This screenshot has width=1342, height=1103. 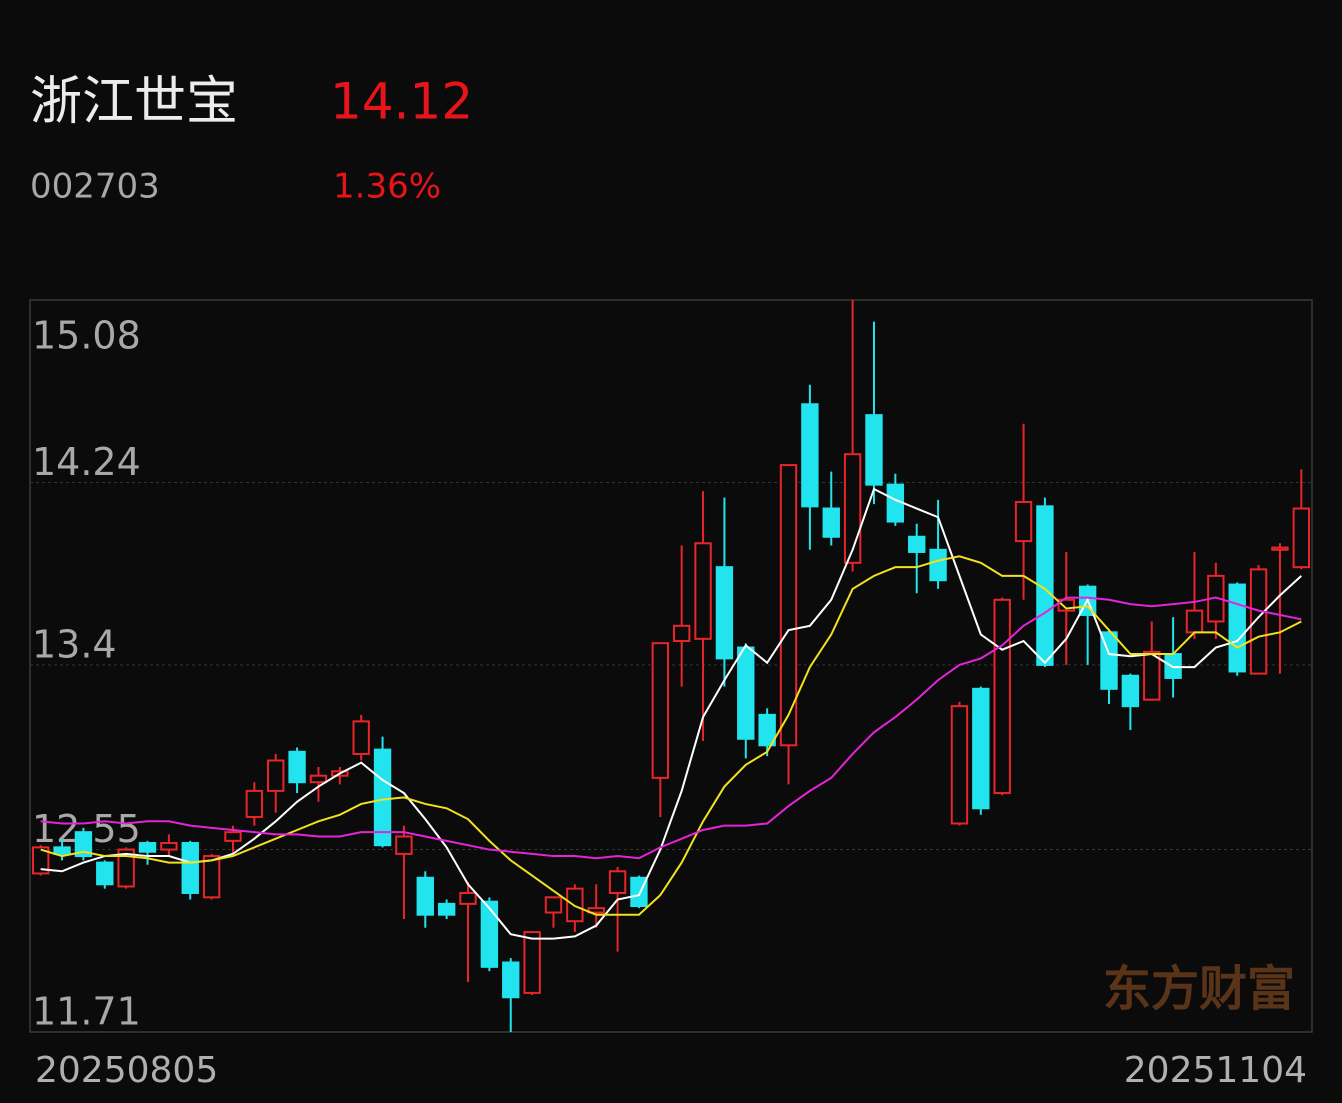 What do you see at coordinates (74, 644) in the screenshot?
I see `y-tick-label: 13.4` at bounding box center [74, 644].